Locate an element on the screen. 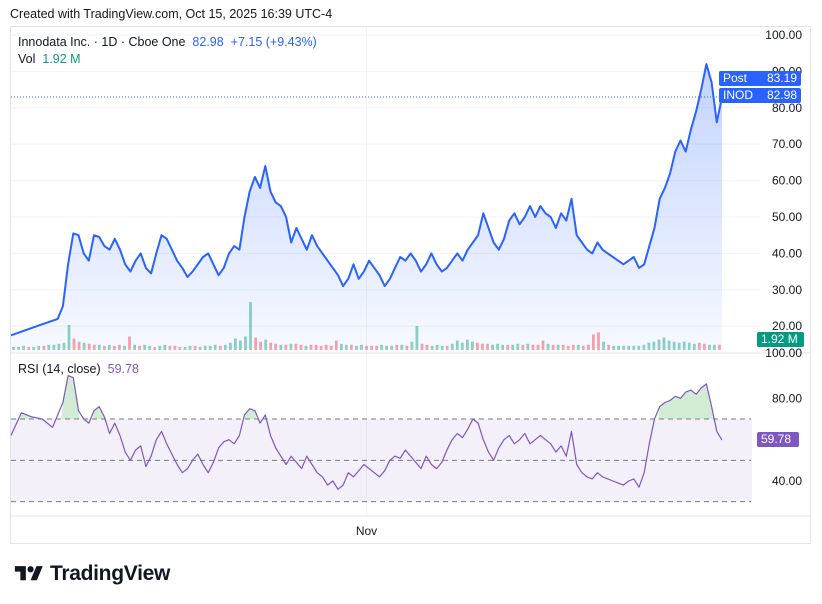 The image size is (822, 604). last-price: 82.98 is located at coordinates (208, 42).